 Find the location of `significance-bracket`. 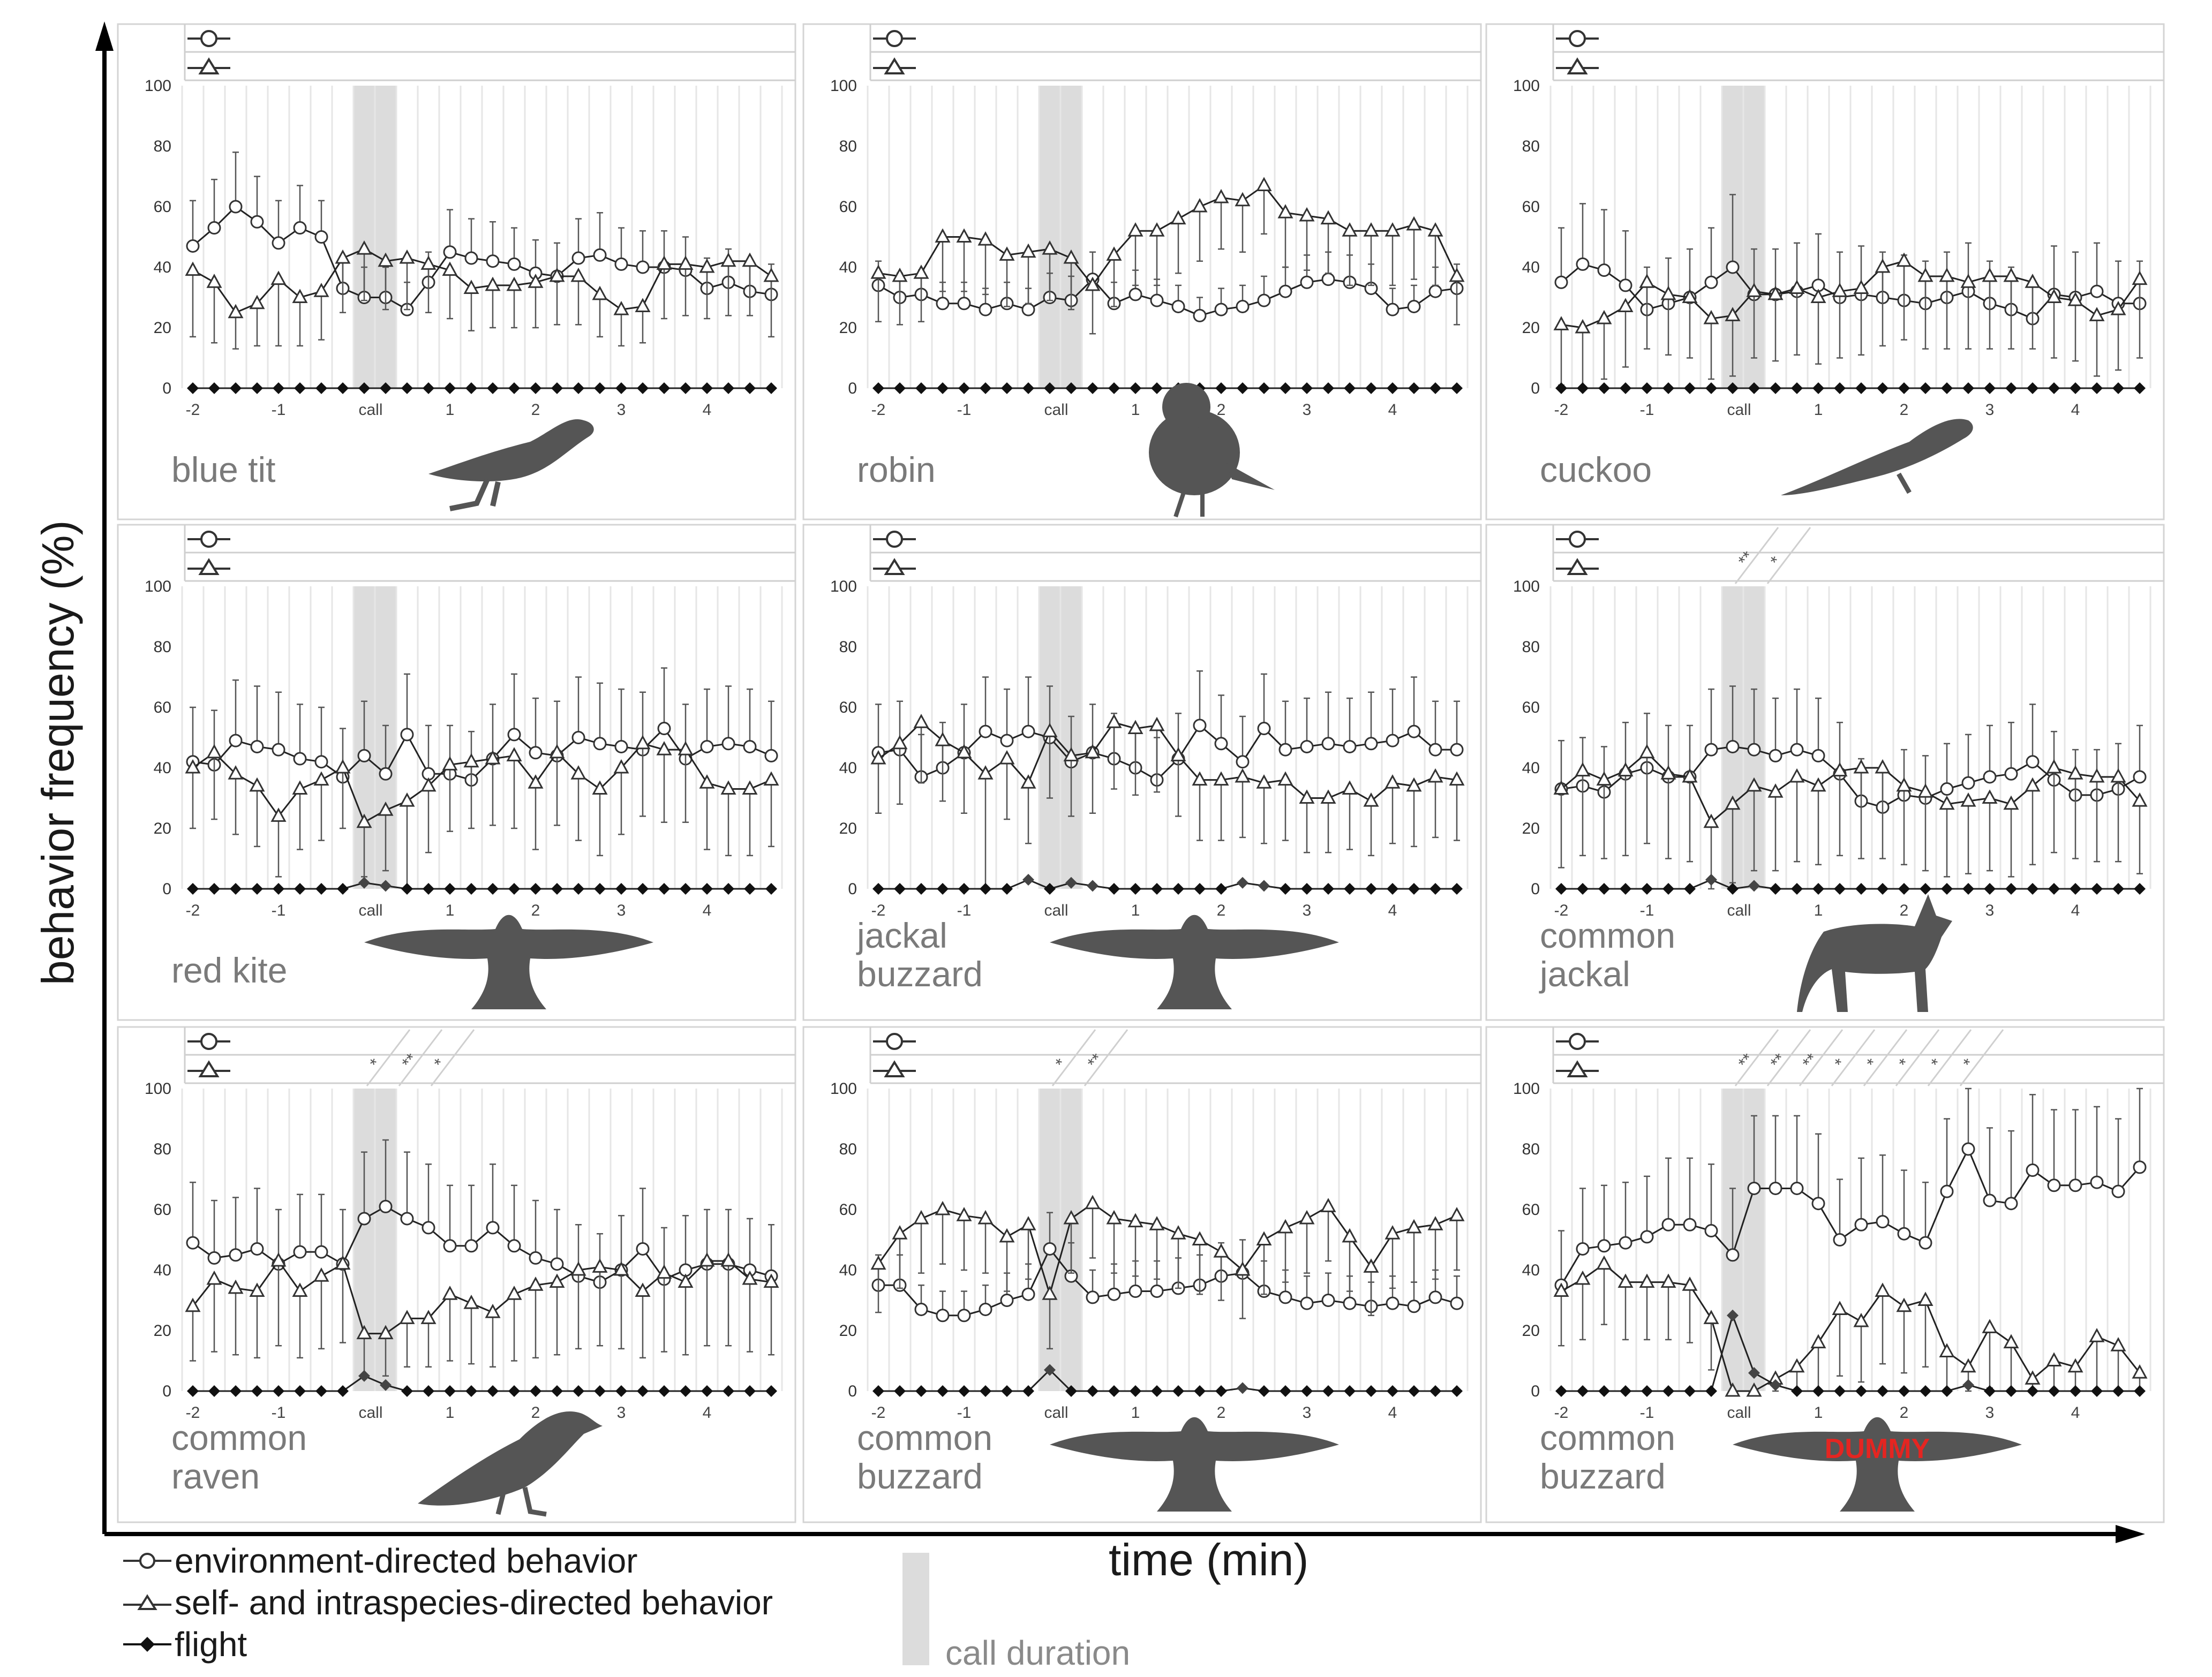

significance-bracket is located at coordinates (1073, 1057).